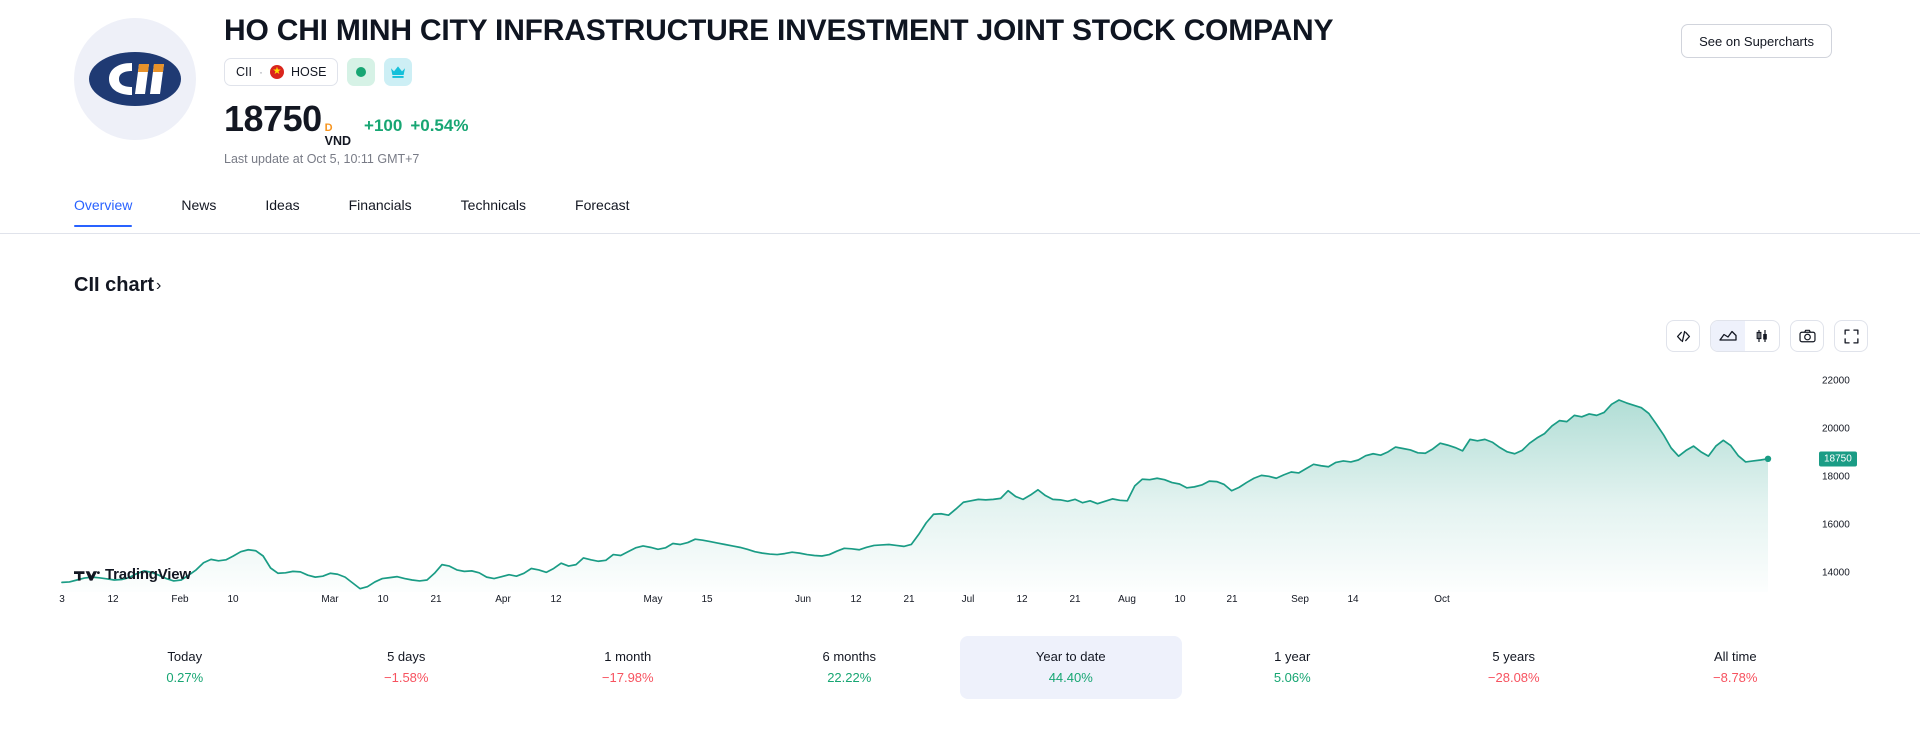 Image resolution: width=1920 pixels, height=740 pixels. What do you see at coordinates (338, 141) in the screenshot?
I see `currency-label: VND` at bounding box center [338, 141].